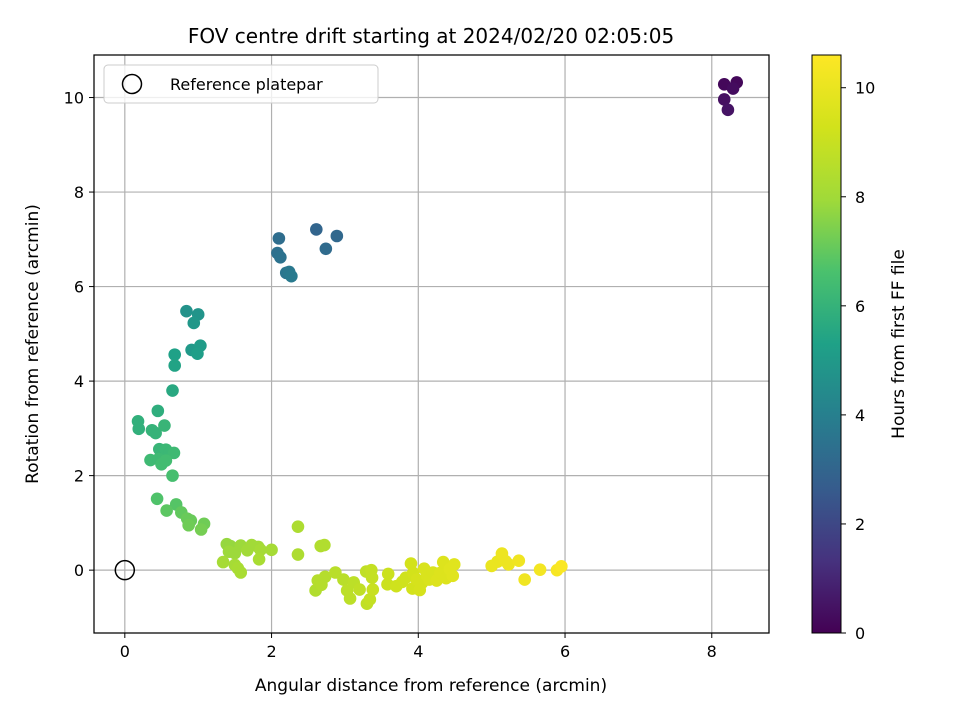 This screenshot has width=960, height=720. Describe the element at coordinates (246, 84) in the screenshot. I see `legend-label-reference: Reference platepar` at that location.